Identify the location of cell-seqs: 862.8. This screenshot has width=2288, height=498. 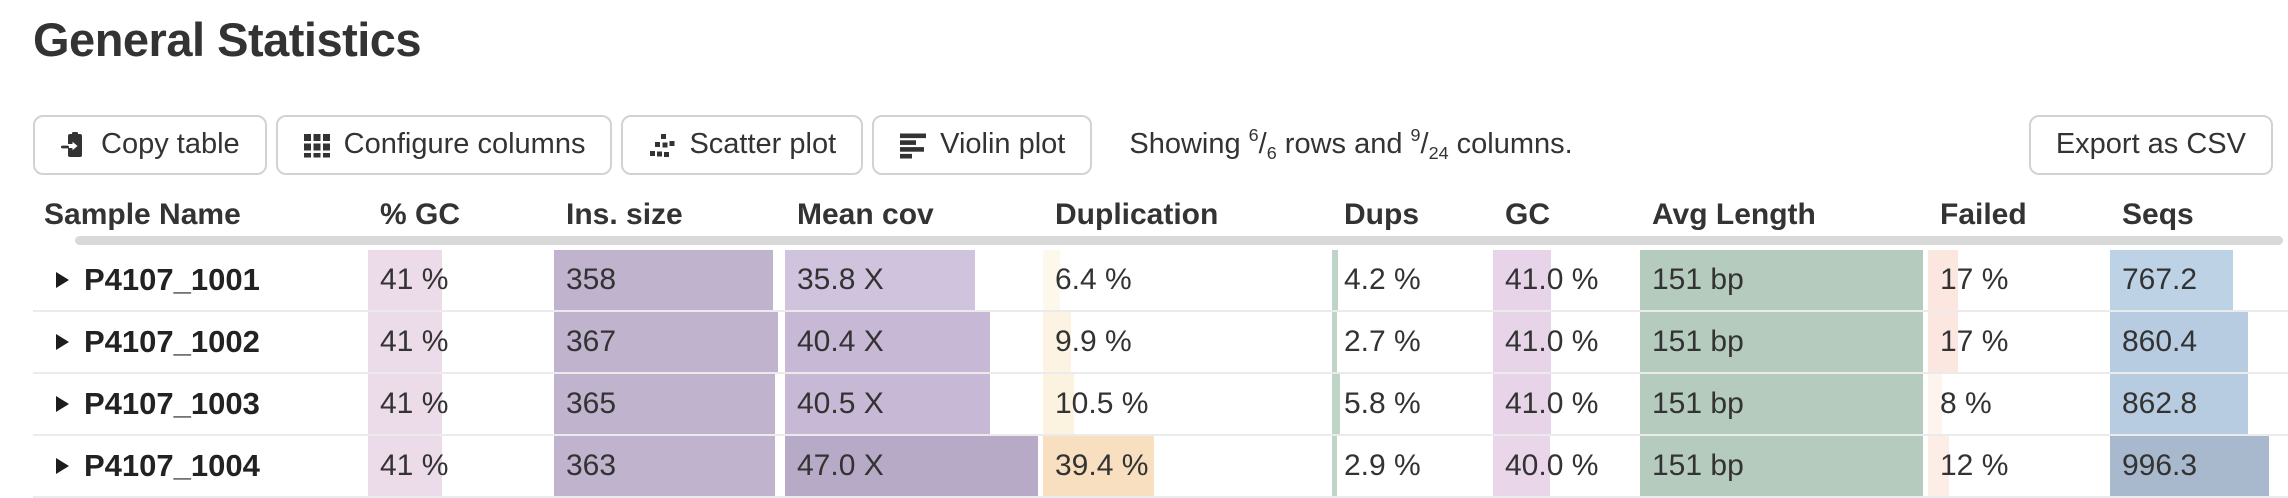
(2199, 404).